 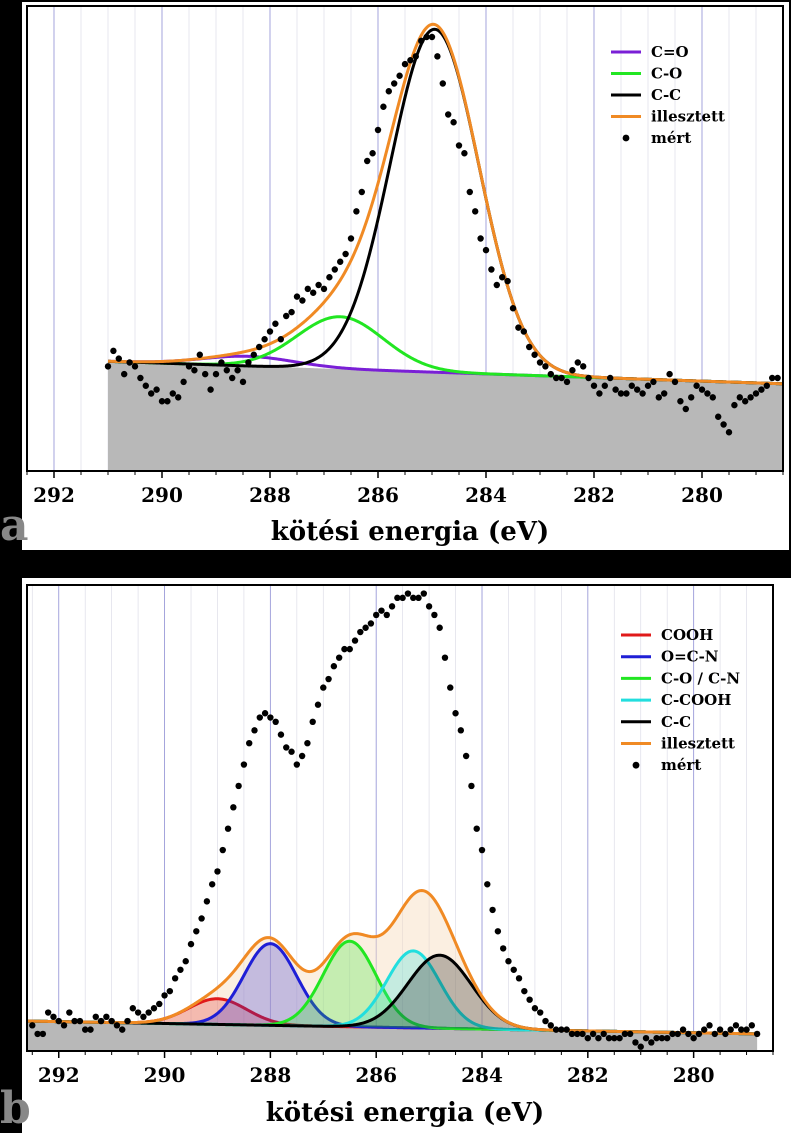 I want to click on legend-label: C-COOH, so click(x=696, y=700).